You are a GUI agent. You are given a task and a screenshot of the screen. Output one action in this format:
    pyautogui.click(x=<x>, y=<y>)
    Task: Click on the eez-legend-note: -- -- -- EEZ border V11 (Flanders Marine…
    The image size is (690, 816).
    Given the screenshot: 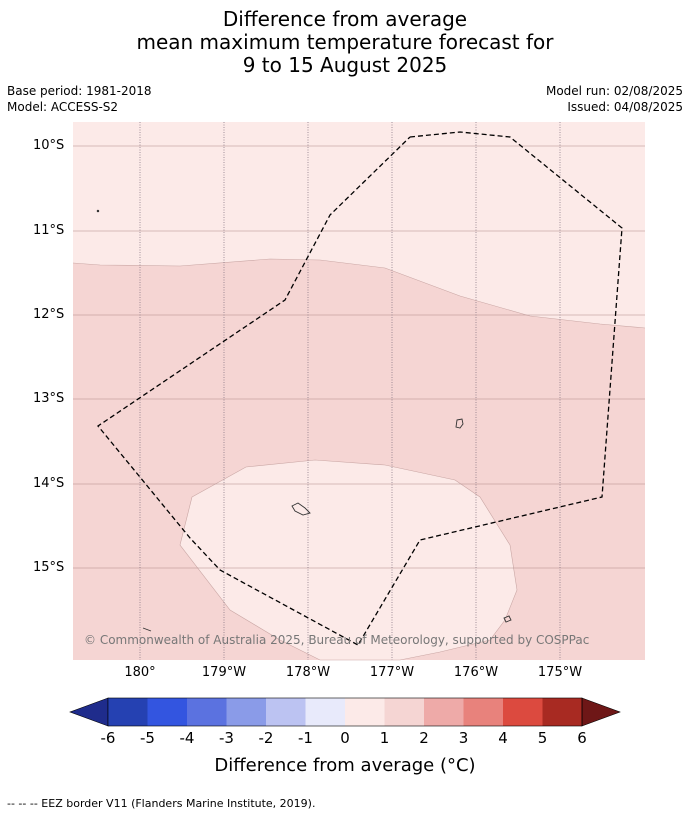 What is the action you would take?
    pyautogui.click(x=161, y=803)
    